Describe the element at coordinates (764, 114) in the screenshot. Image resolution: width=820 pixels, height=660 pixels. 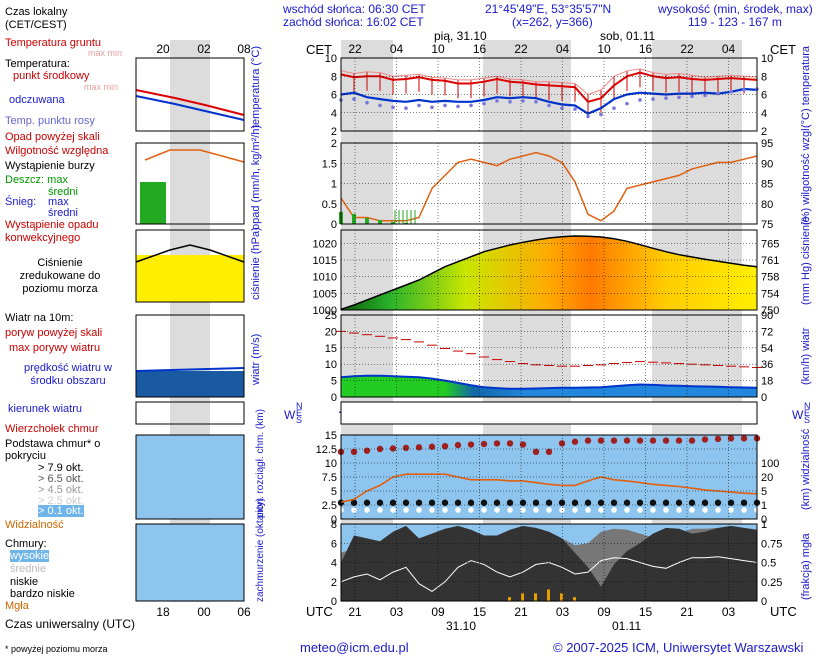
I see `y2tick-temp: 4` at that location.